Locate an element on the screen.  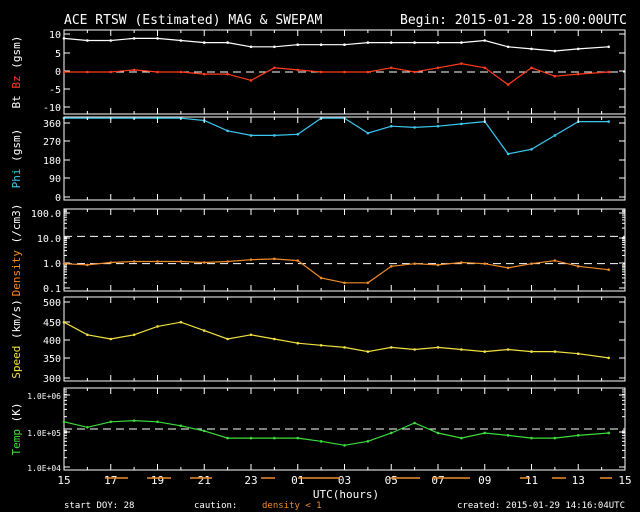
y-tick-label: 360 is located at coordinates (52, 124).